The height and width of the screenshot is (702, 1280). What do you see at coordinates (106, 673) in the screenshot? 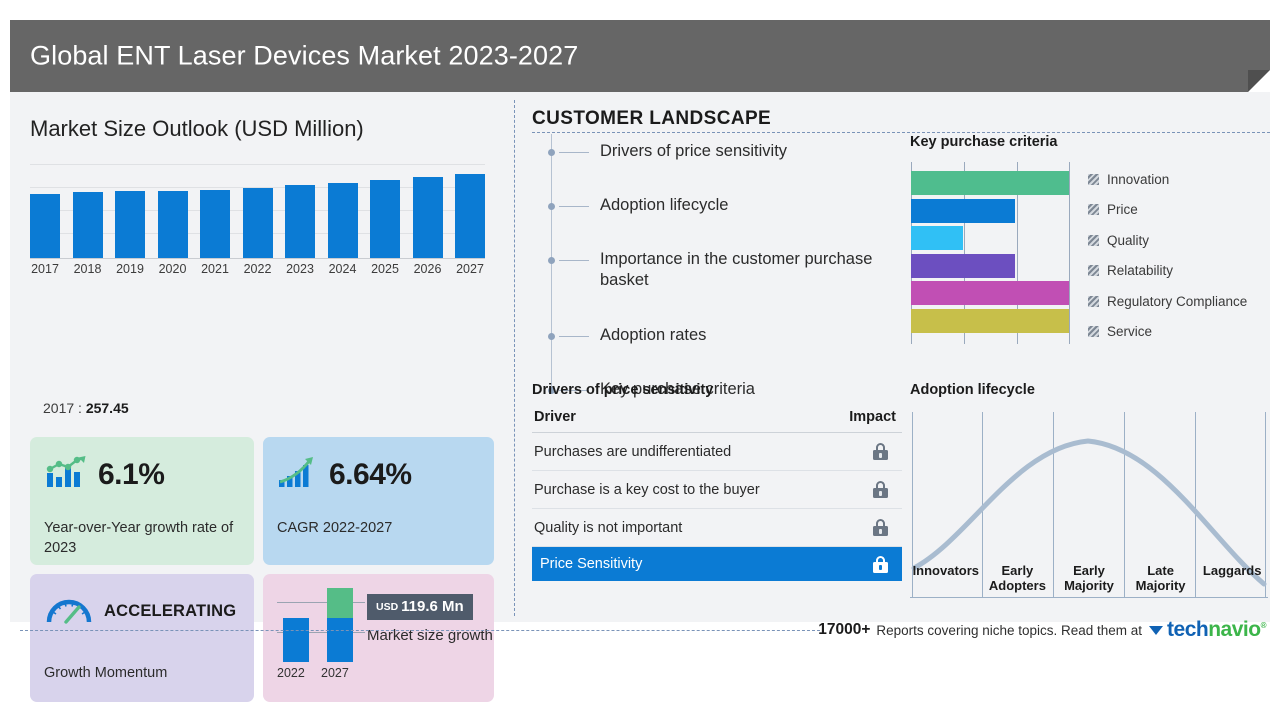
I see `momentum-caption: Growth Momentum` at bounding box center [106, 673].